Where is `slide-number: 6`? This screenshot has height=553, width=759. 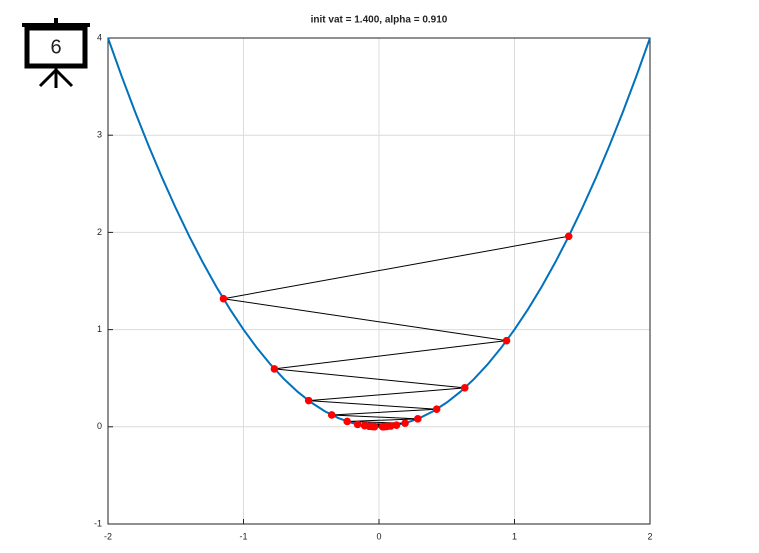
slide-number: 6 is located at coordinates (55, 47).